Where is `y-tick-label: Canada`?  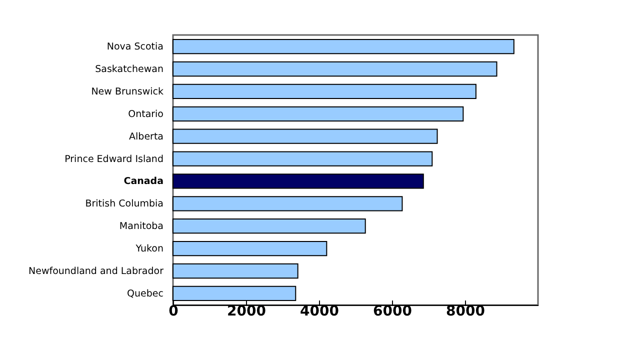 y-tick-label: Canada is located at coordinates (144, 182).